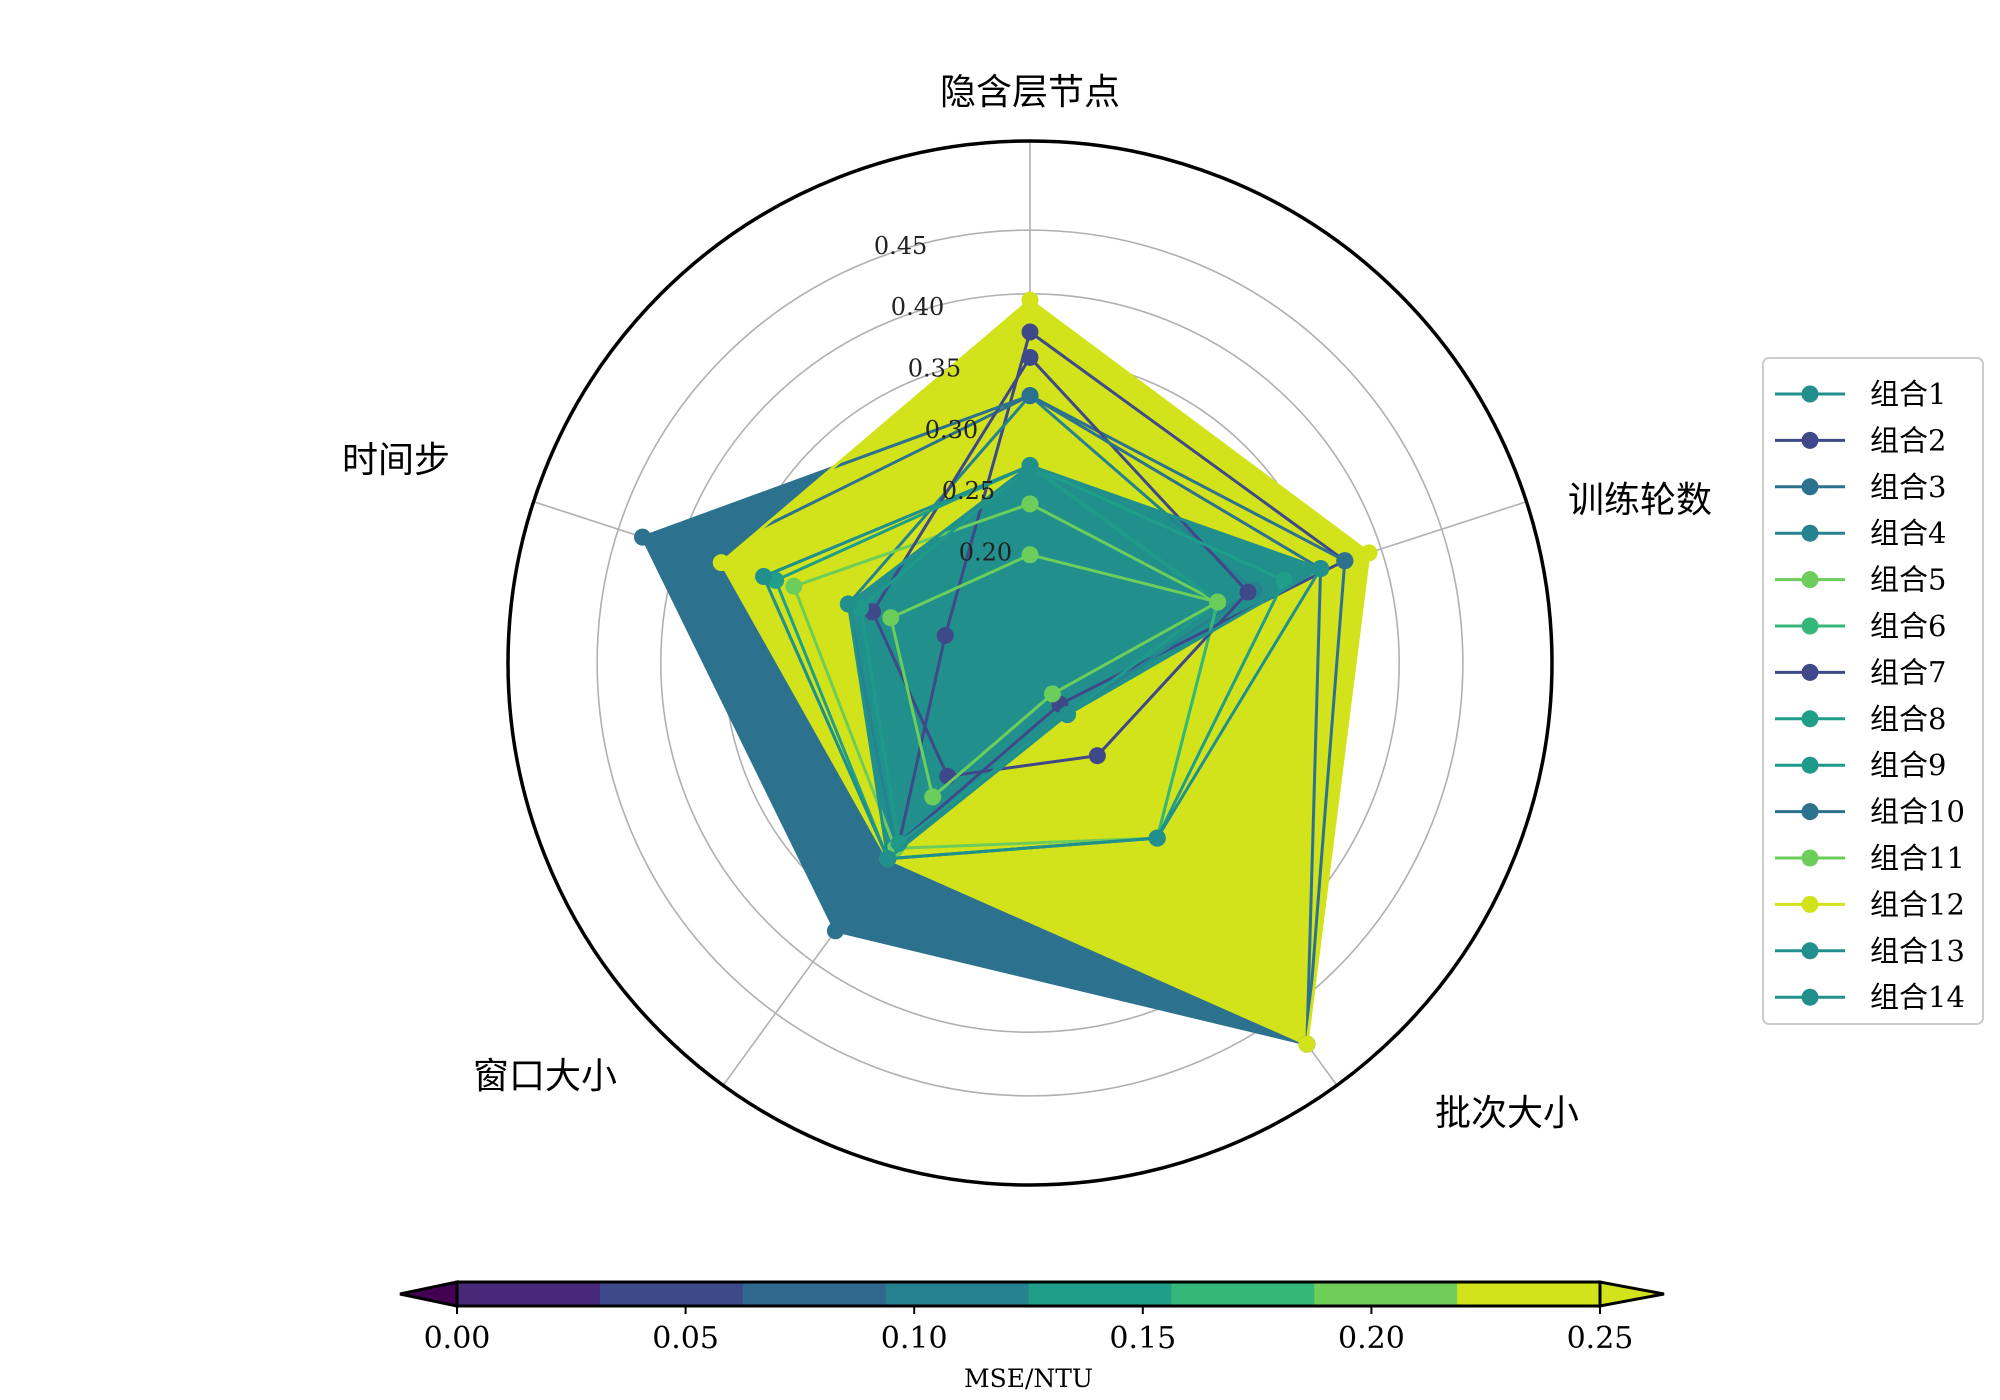 The width and height of the screenshot is (2000, 1400). What do you see at coordinates (1860, 487) in the screenshot?
I see `legend-item: 组合3` at bounding box center [1860, 487].